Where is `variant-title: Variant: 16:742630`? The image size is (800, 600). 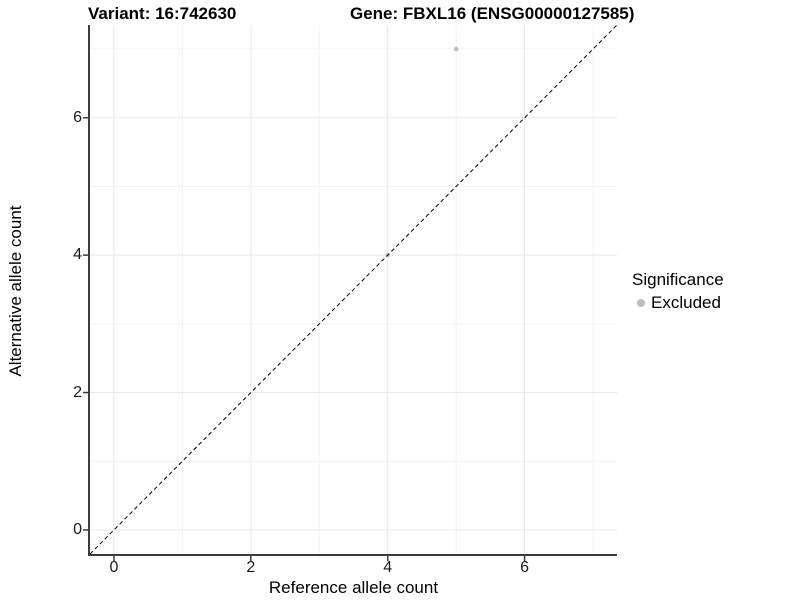
variant-title: Variant: 16:742630 is located at coordinates (162, 13).